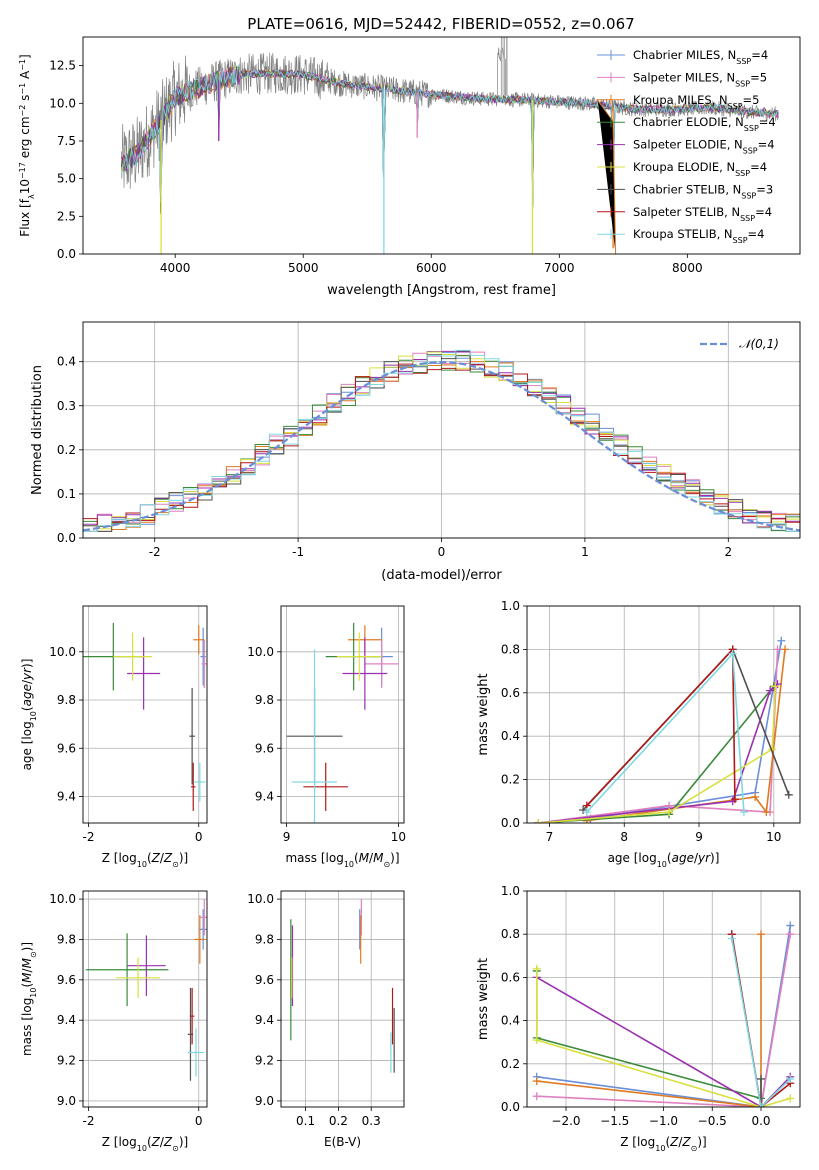  I want to click on legend-label: Chabrier STELIB, NSSP=3, so click(703, 191).